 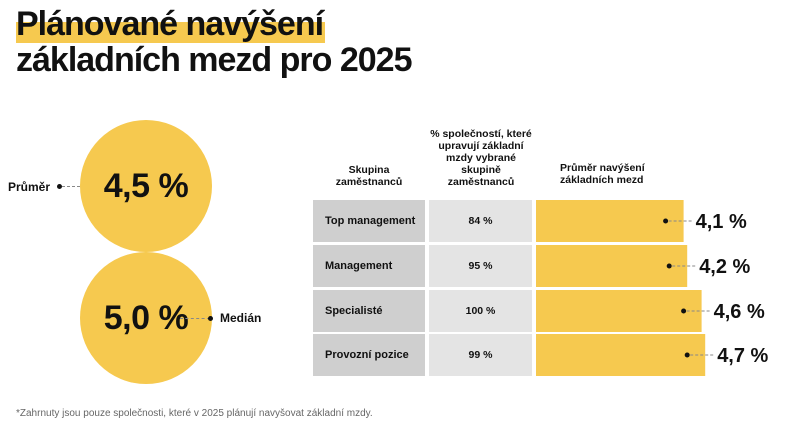 What do you see at coordinates (480, 311) in the screenshot?
I see `share-cell: 100 %` at bounding box center [480, 311].